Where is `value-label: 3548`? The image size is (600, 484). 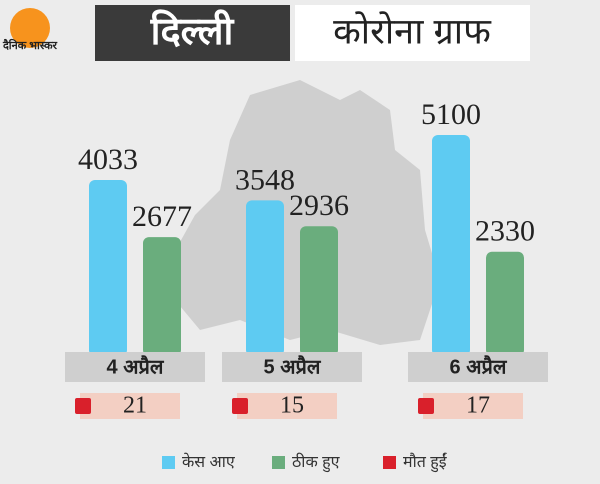 value-label: 3548 is located at coordinates (265, 179).